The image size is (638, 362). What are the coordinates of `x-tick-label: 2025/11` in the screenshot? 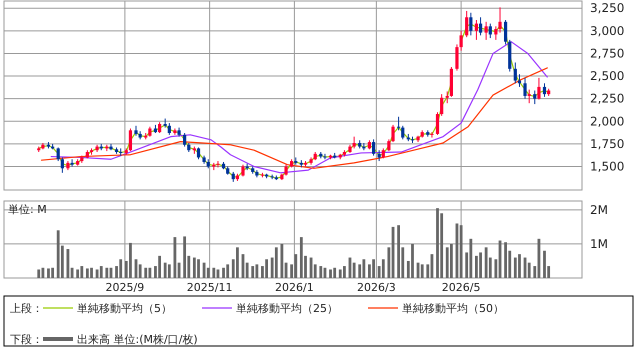 It's located at (209, 287).